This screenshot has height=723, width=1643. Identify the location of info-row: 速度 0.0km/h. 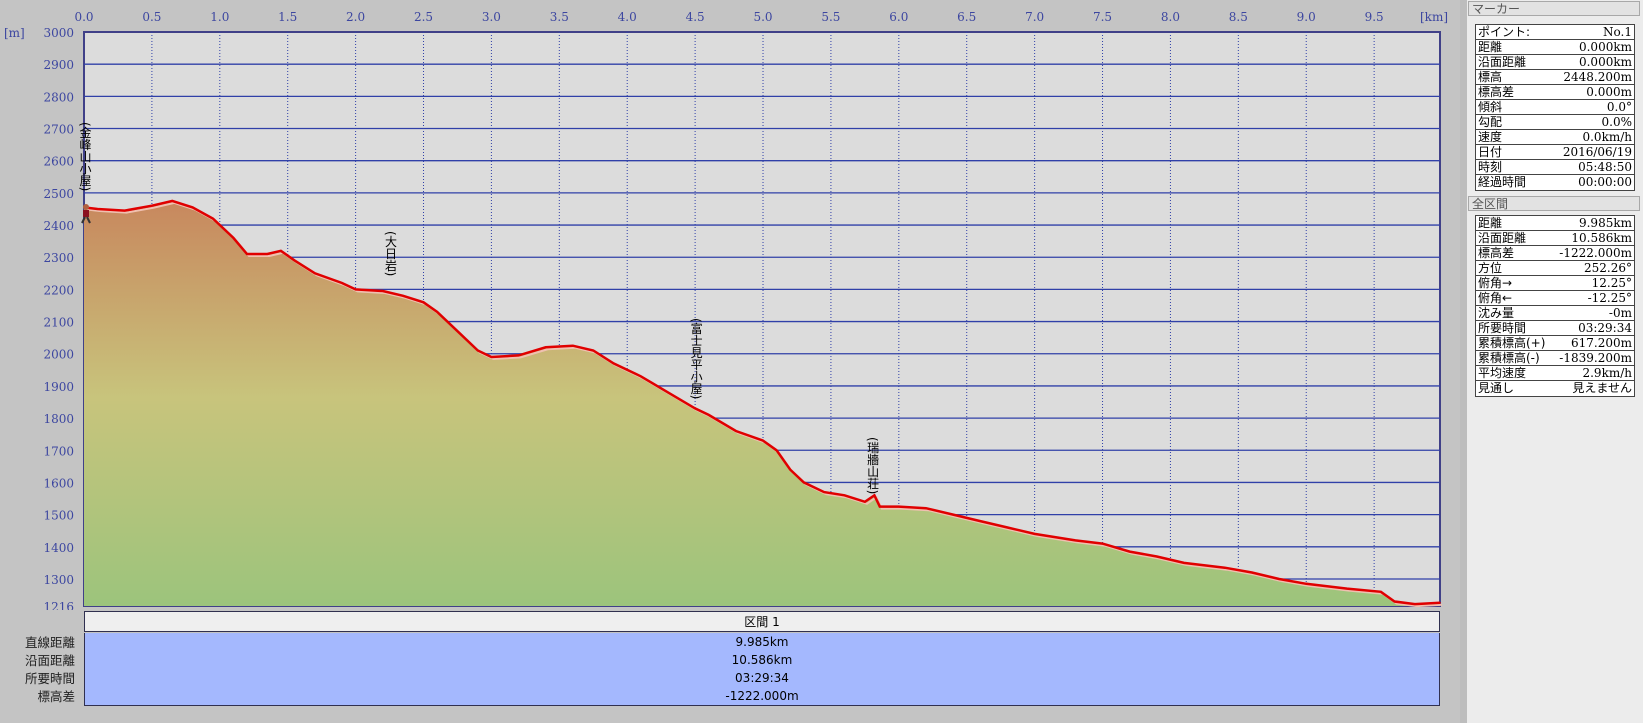
(1555, 137).